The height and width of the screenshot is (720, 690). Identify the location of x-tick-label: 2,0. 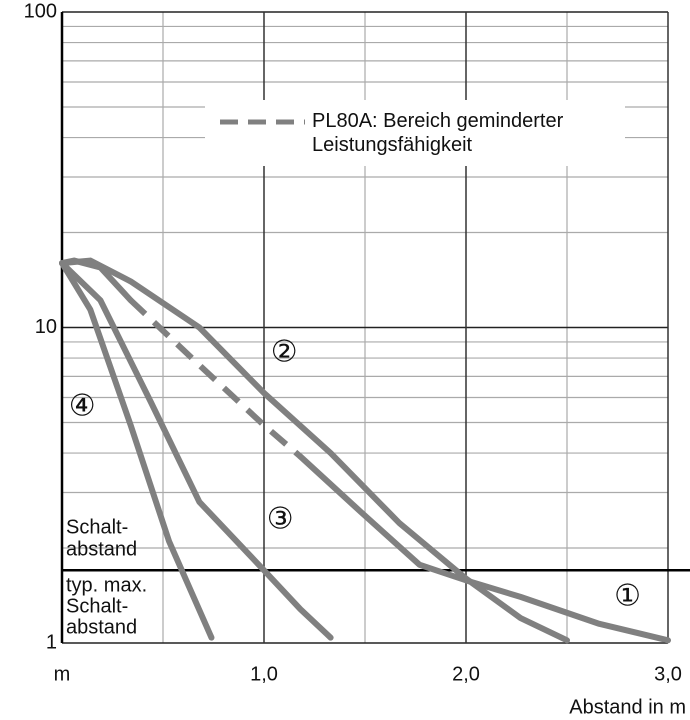
(466, 674).